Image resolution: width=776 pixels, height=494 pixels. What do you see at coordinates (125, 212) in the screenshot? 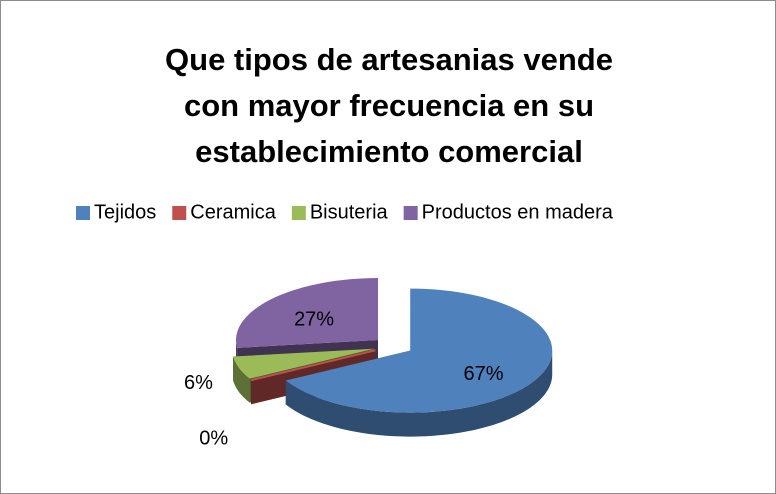
I see `legend-label: Tejidos` at bounding box center [125, 212].